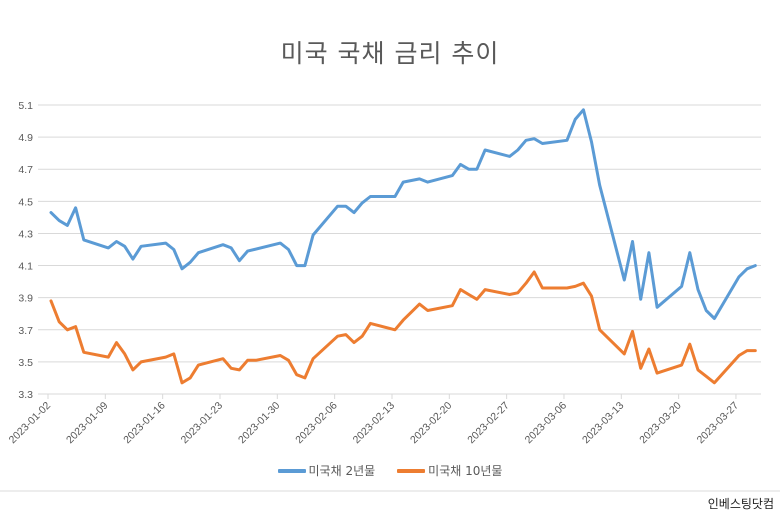 The height and width of the screenshot is (514, 780). I want to click on legend-label-10y: 미국채 10년물, so click(465, 471).